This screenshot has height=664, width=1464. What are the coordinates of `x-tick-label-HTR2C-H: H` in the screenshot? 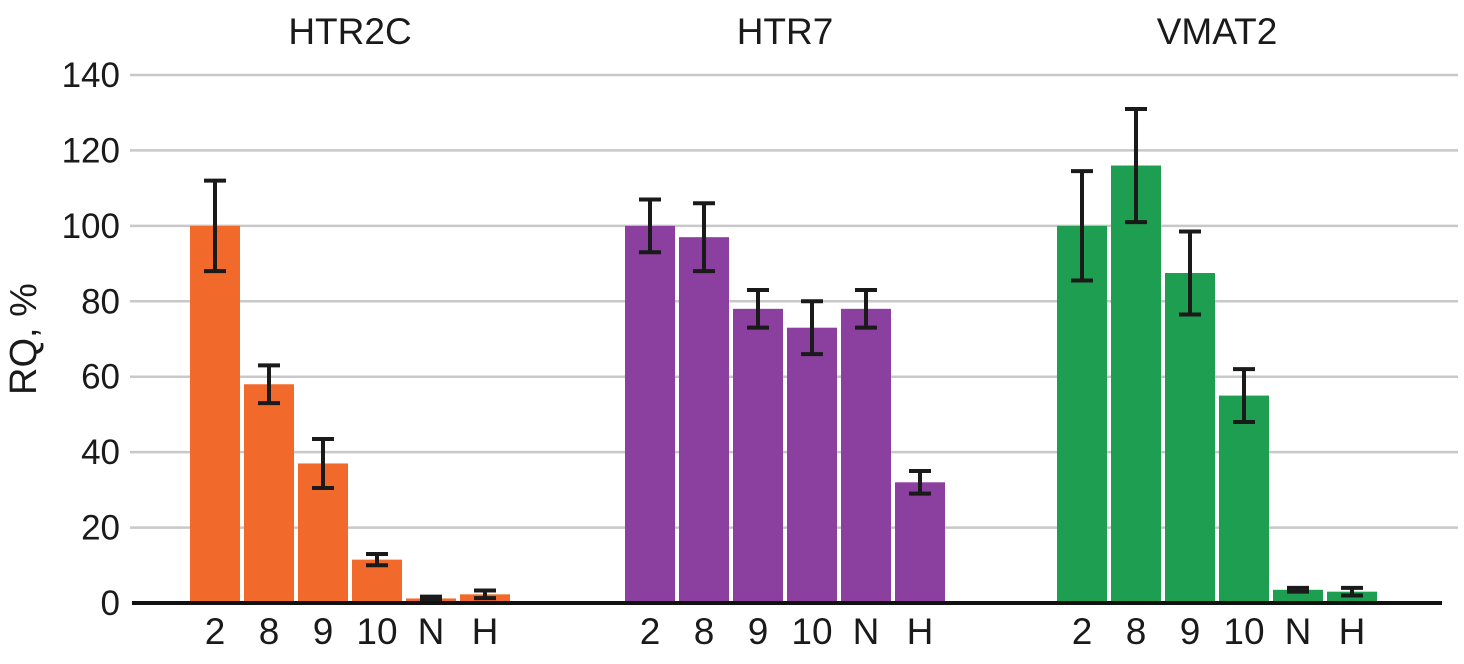 It's located at (485, 631).